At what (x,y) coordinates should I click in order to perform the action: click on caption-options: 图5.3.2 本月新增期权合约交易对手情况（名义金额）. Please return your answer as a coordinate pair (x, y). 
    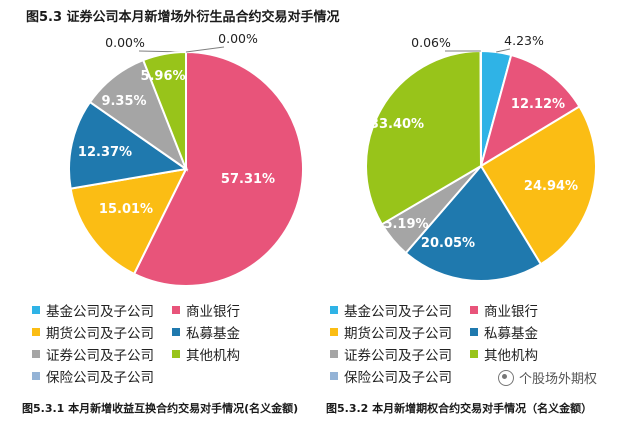
    Looking at the image, I should click on (459, 408).